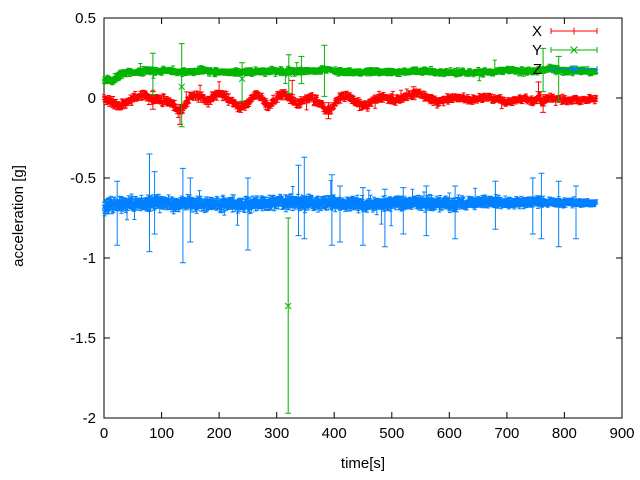  I want to click on x-tick-label: 300, so click(276, 433).